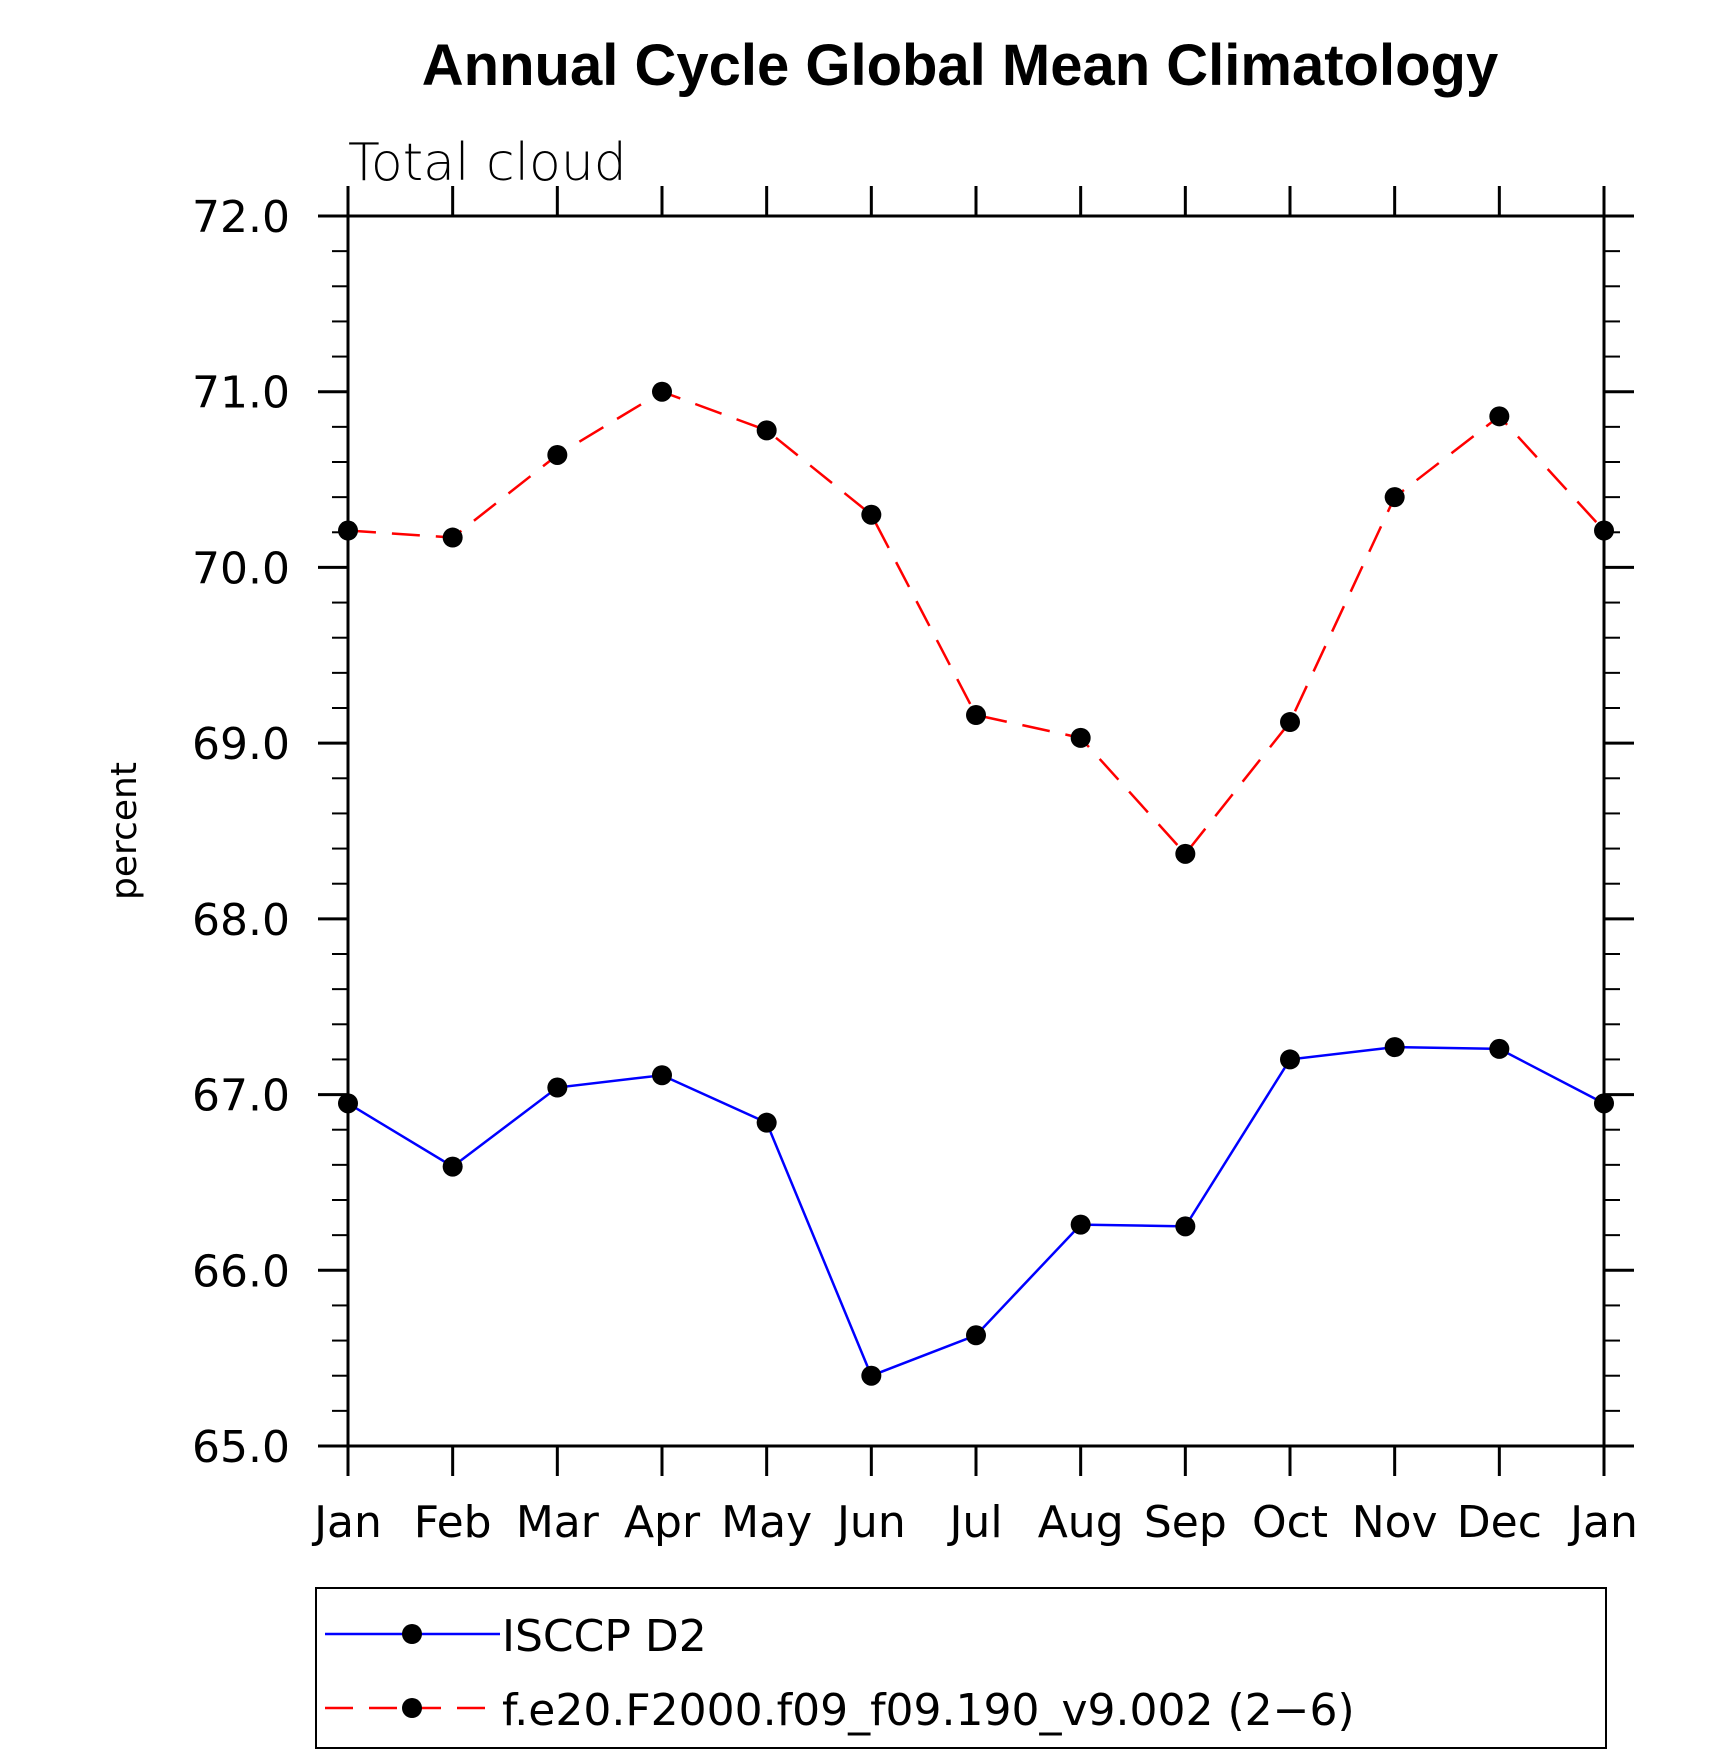 This screenshot has width=1710, height=1751. Describe the element at coordinates (241, 1271) in the screenshot. I see `y-tick-label: 66.0` at that location.